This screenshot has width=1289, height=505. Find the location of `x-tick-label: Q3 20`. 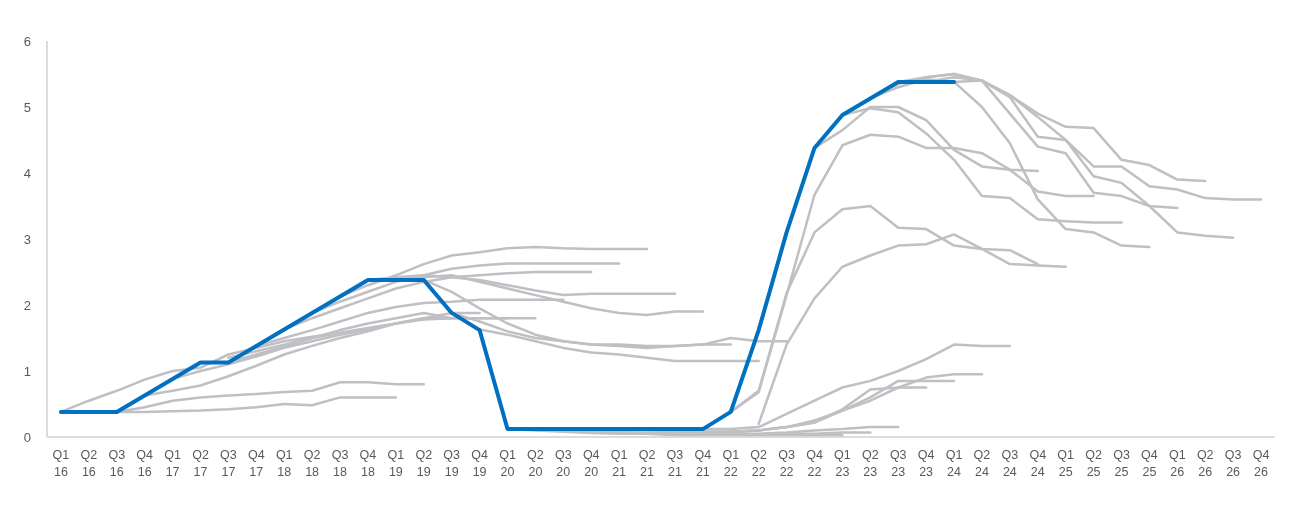

x-tick-label: Q3 20 is located at coordinates (563, 463).